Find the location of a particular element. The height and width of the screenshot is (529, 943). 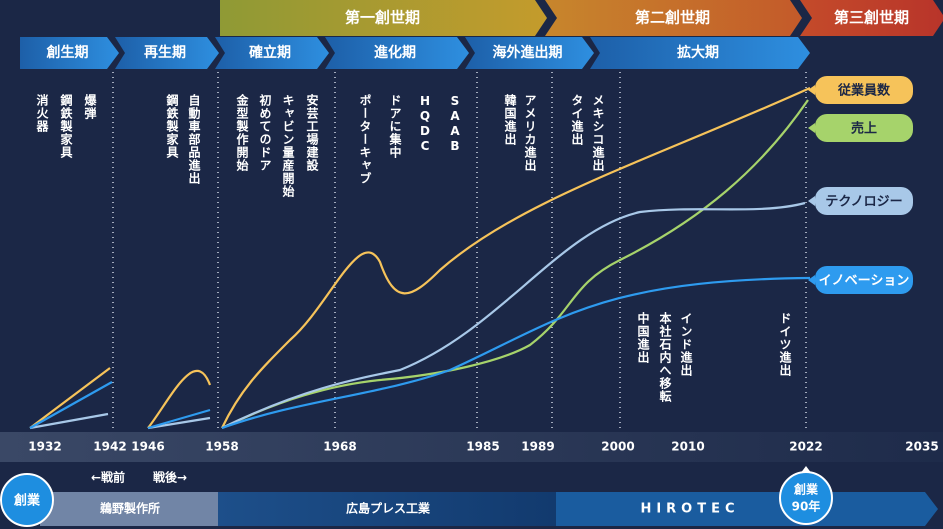

year-label: 1942 is located at coordinates (109, 447).